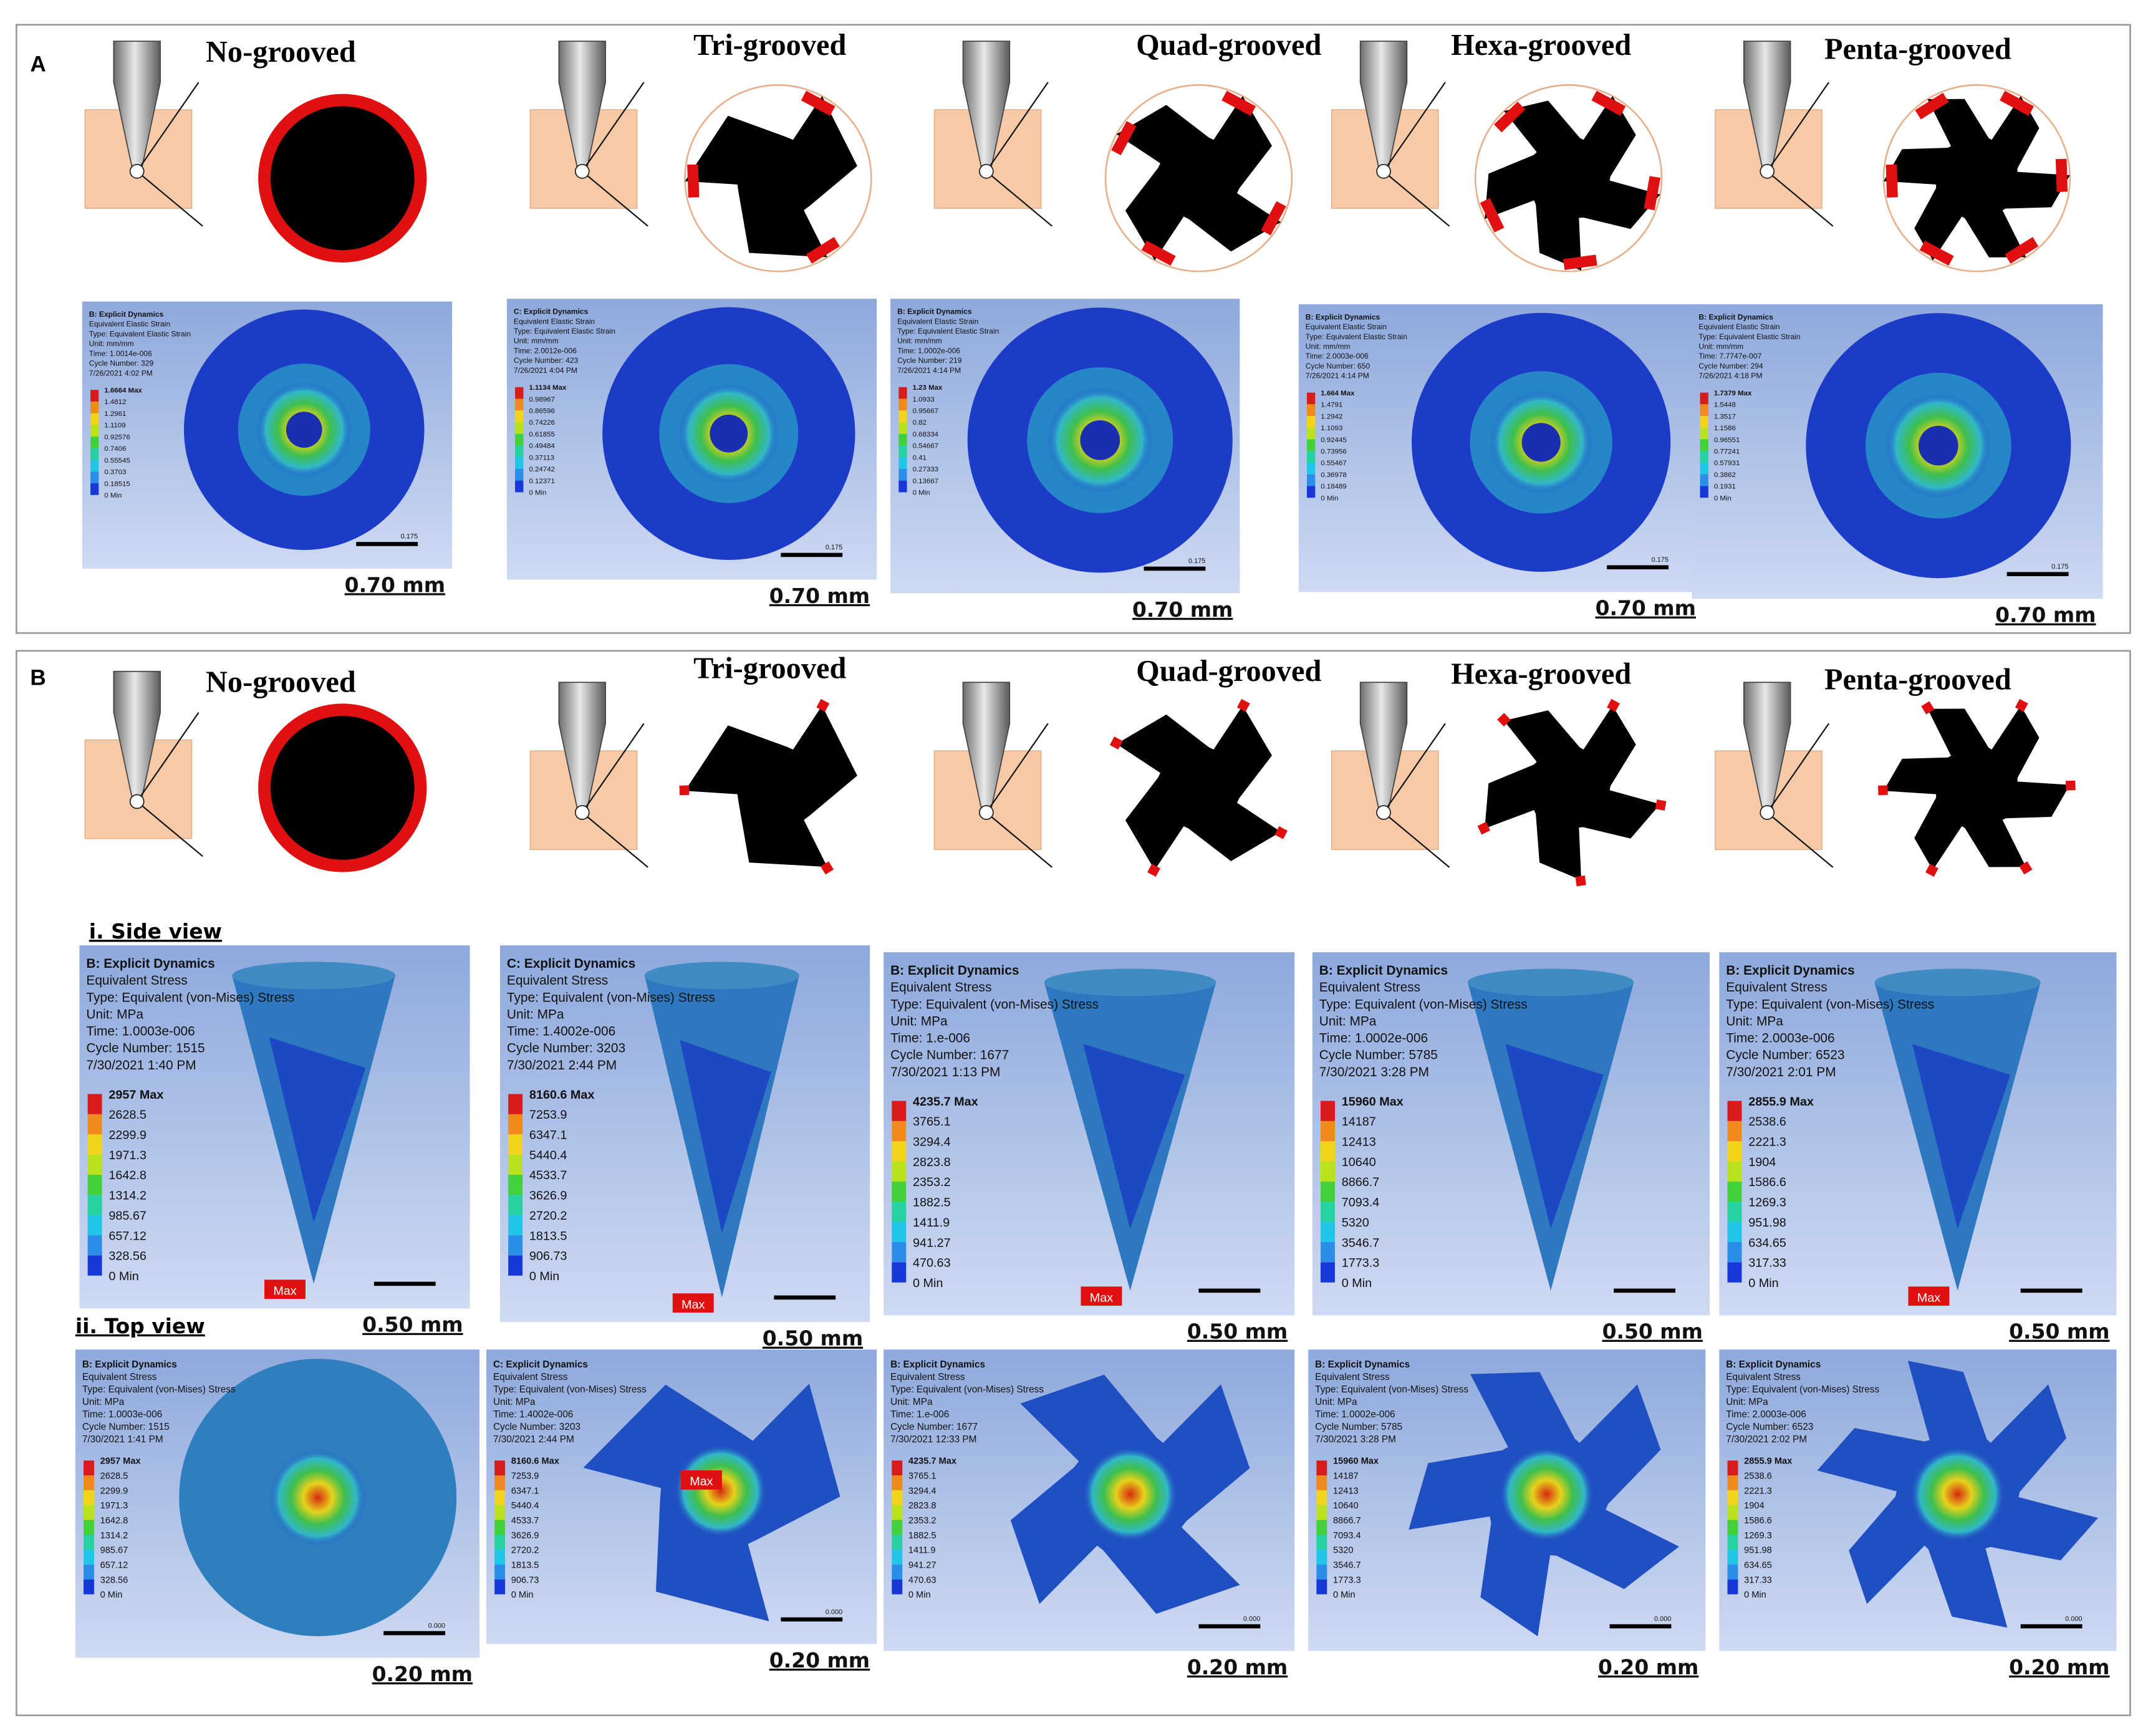 This screenshot has width=2148, height=1736. What do you see at coordinates (1768, 1462) in the screenshot?
I see `legend-label: 2855.9 Max` at bounding box center [1768, 1462].